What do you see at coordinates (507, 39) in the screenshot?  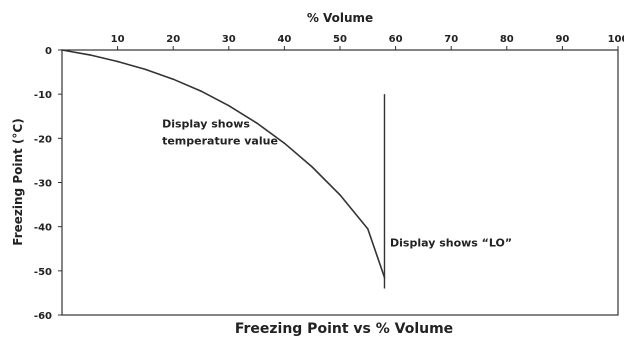 I see `x-tick-label: 80` at bounding box center [507, 39].